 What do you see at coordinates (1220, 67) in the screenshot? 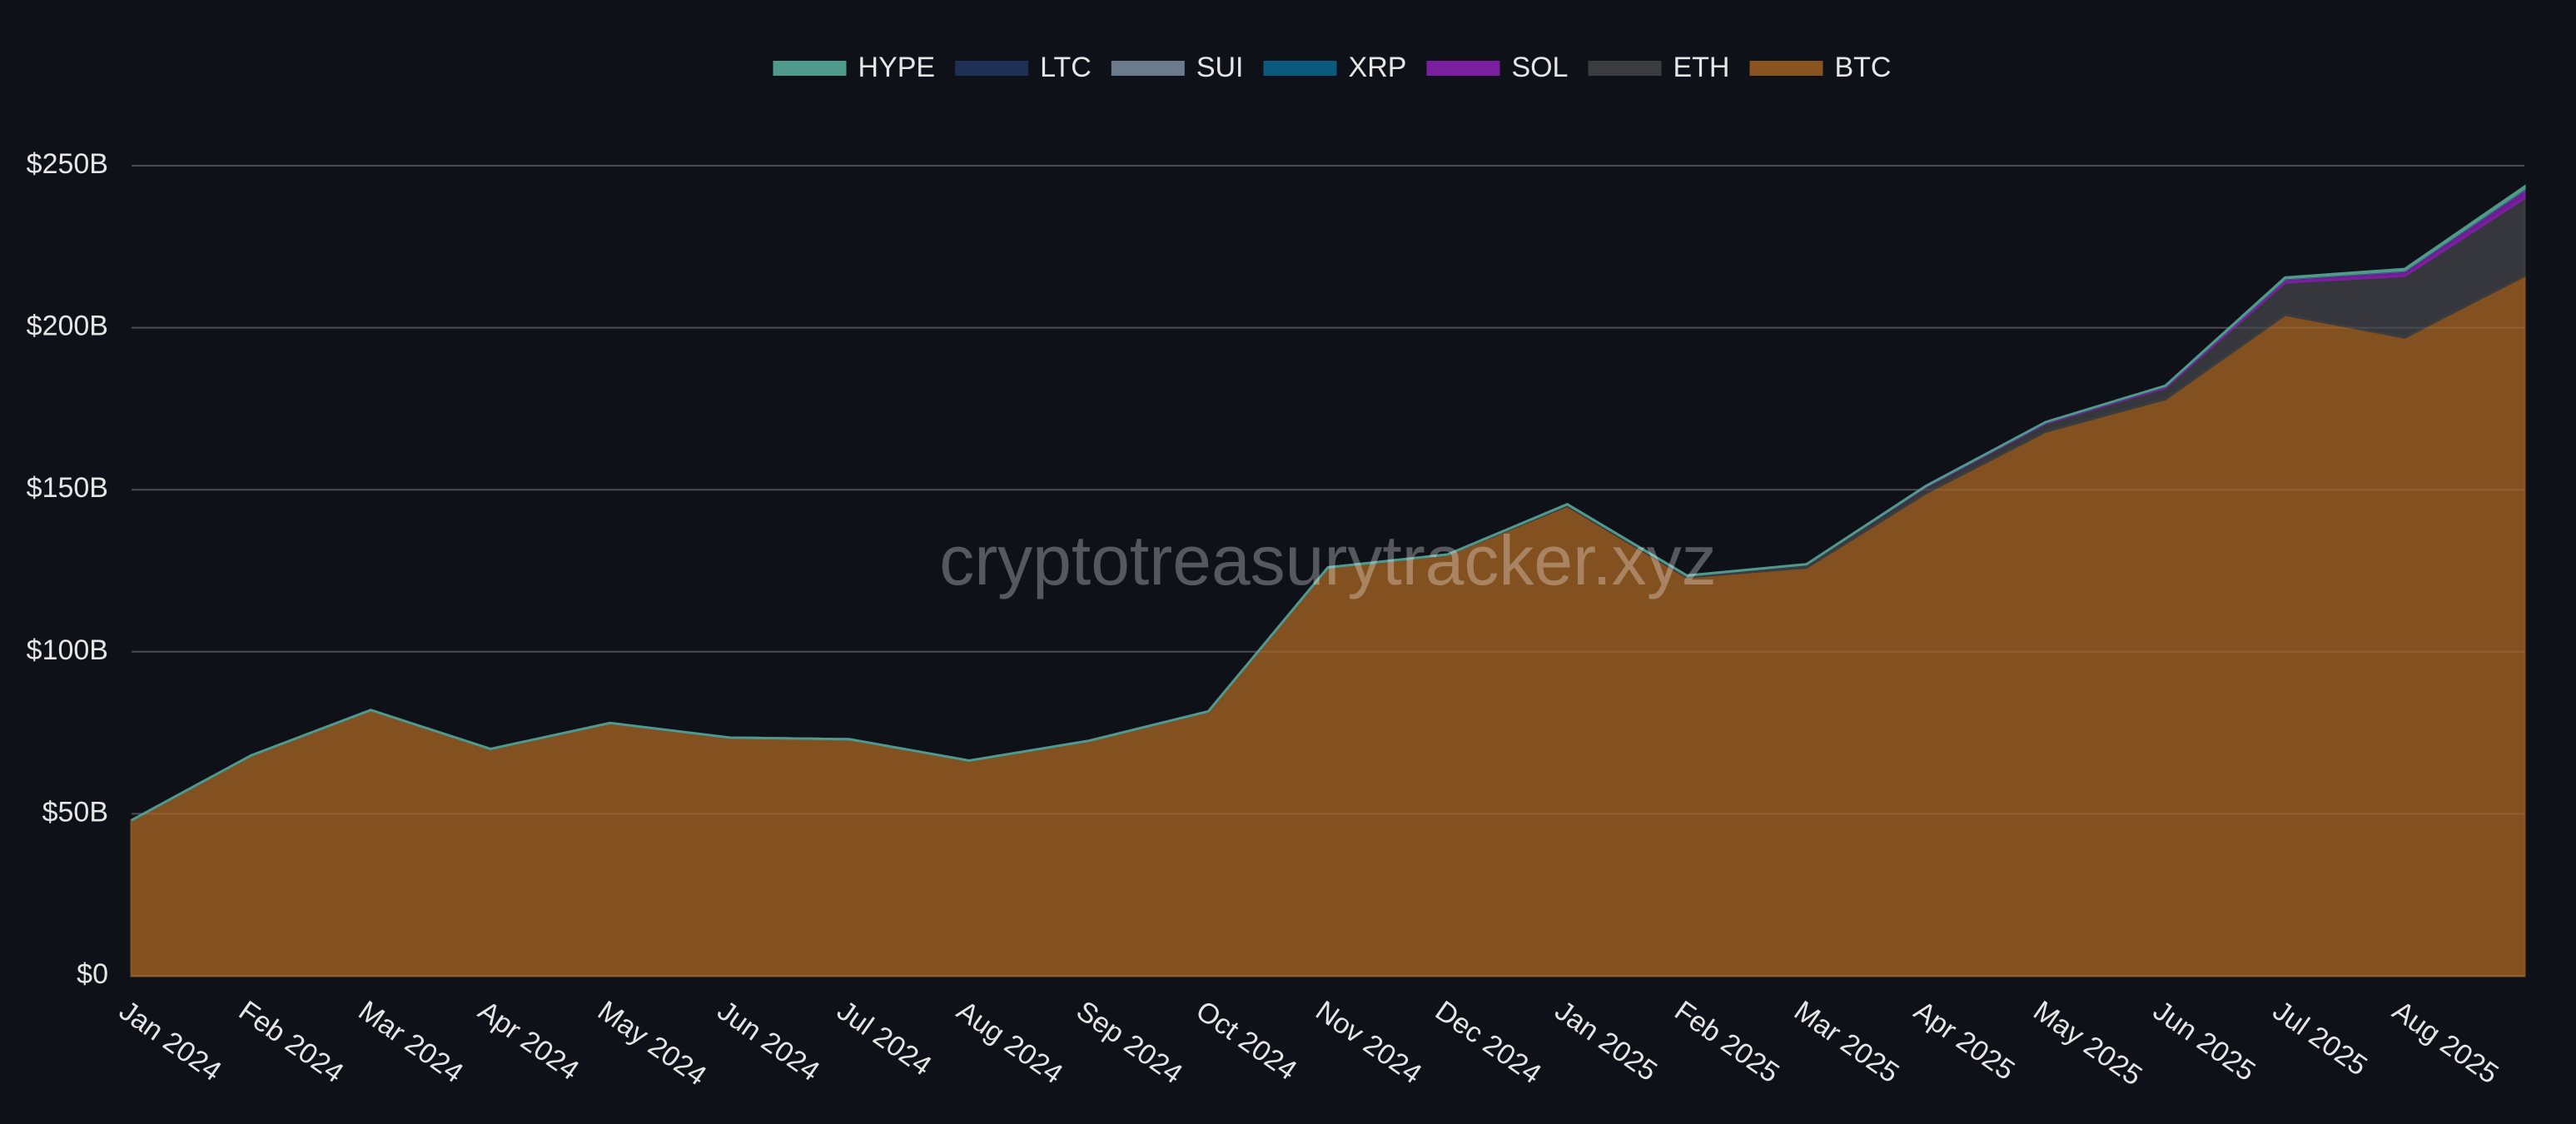
I see `legend-label: SUI` at bounding box center [1220, 67].